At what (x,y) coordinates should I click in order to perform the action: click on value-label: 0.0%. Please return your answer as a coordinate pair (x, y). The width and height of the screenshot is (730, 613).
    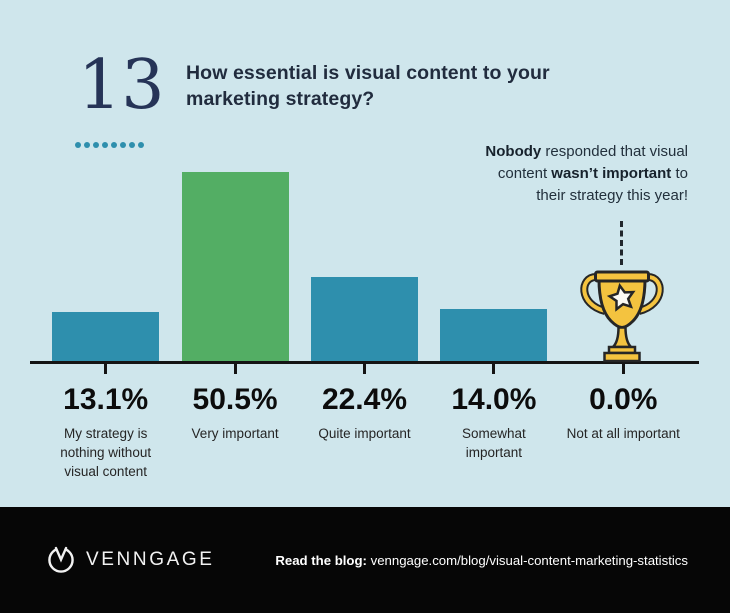
    Looking at the image, I should click on (623, 399).